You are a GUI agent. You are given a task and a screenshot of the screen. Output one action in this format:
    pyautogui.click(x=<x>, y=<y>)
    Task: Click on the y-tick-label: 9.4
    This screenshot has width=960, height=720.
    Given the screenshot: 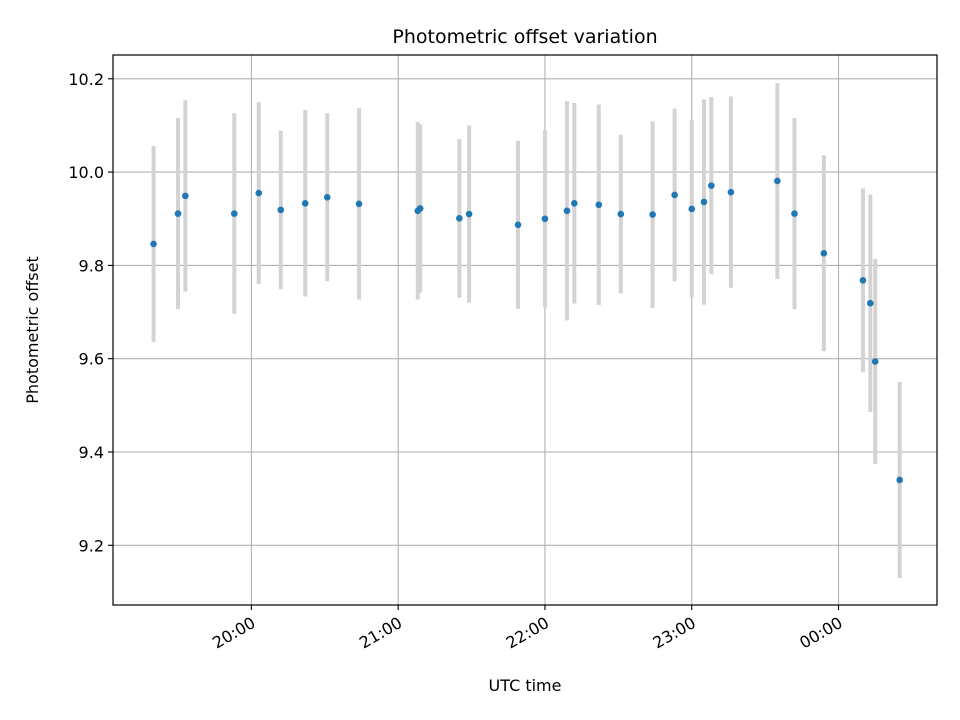 What is the action you would take?
    pyautogui.click(x=91, y=452)
    